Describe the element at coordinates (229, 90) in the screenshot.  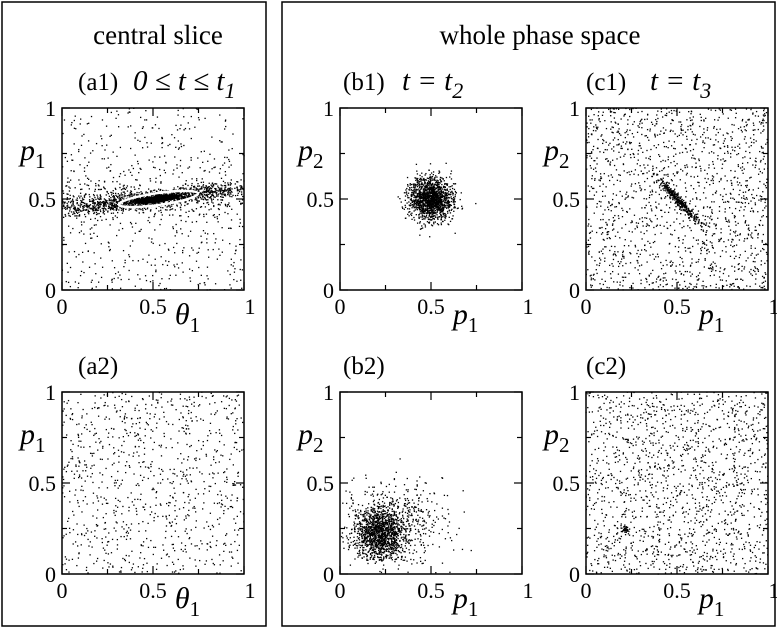
I see `time-subscript: 1` at that location.